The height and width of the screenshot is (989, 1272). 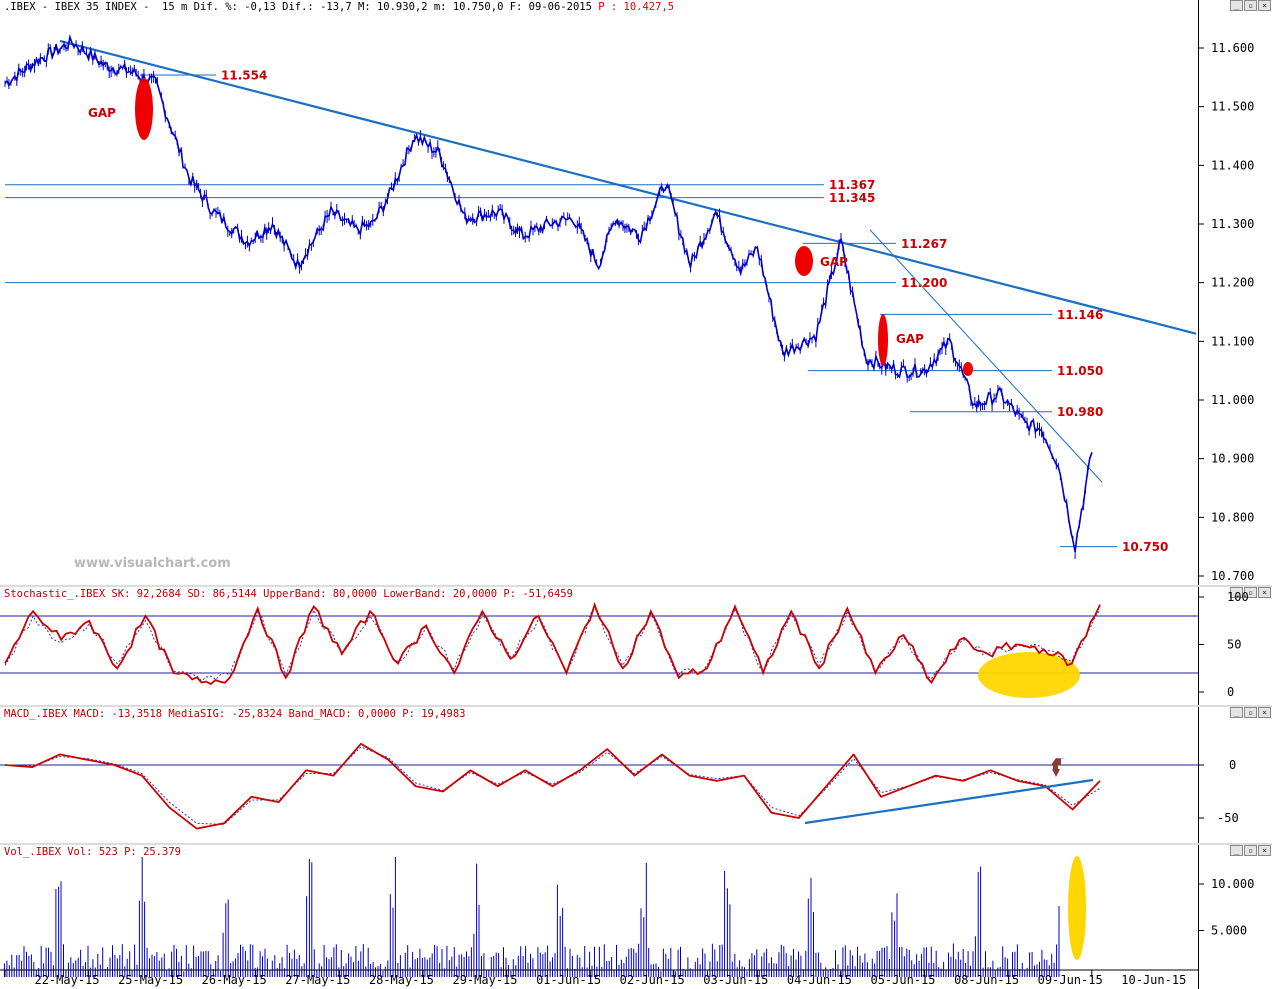 I want to click on y-tick-label: 11.400, so click(x=1232, y=165).